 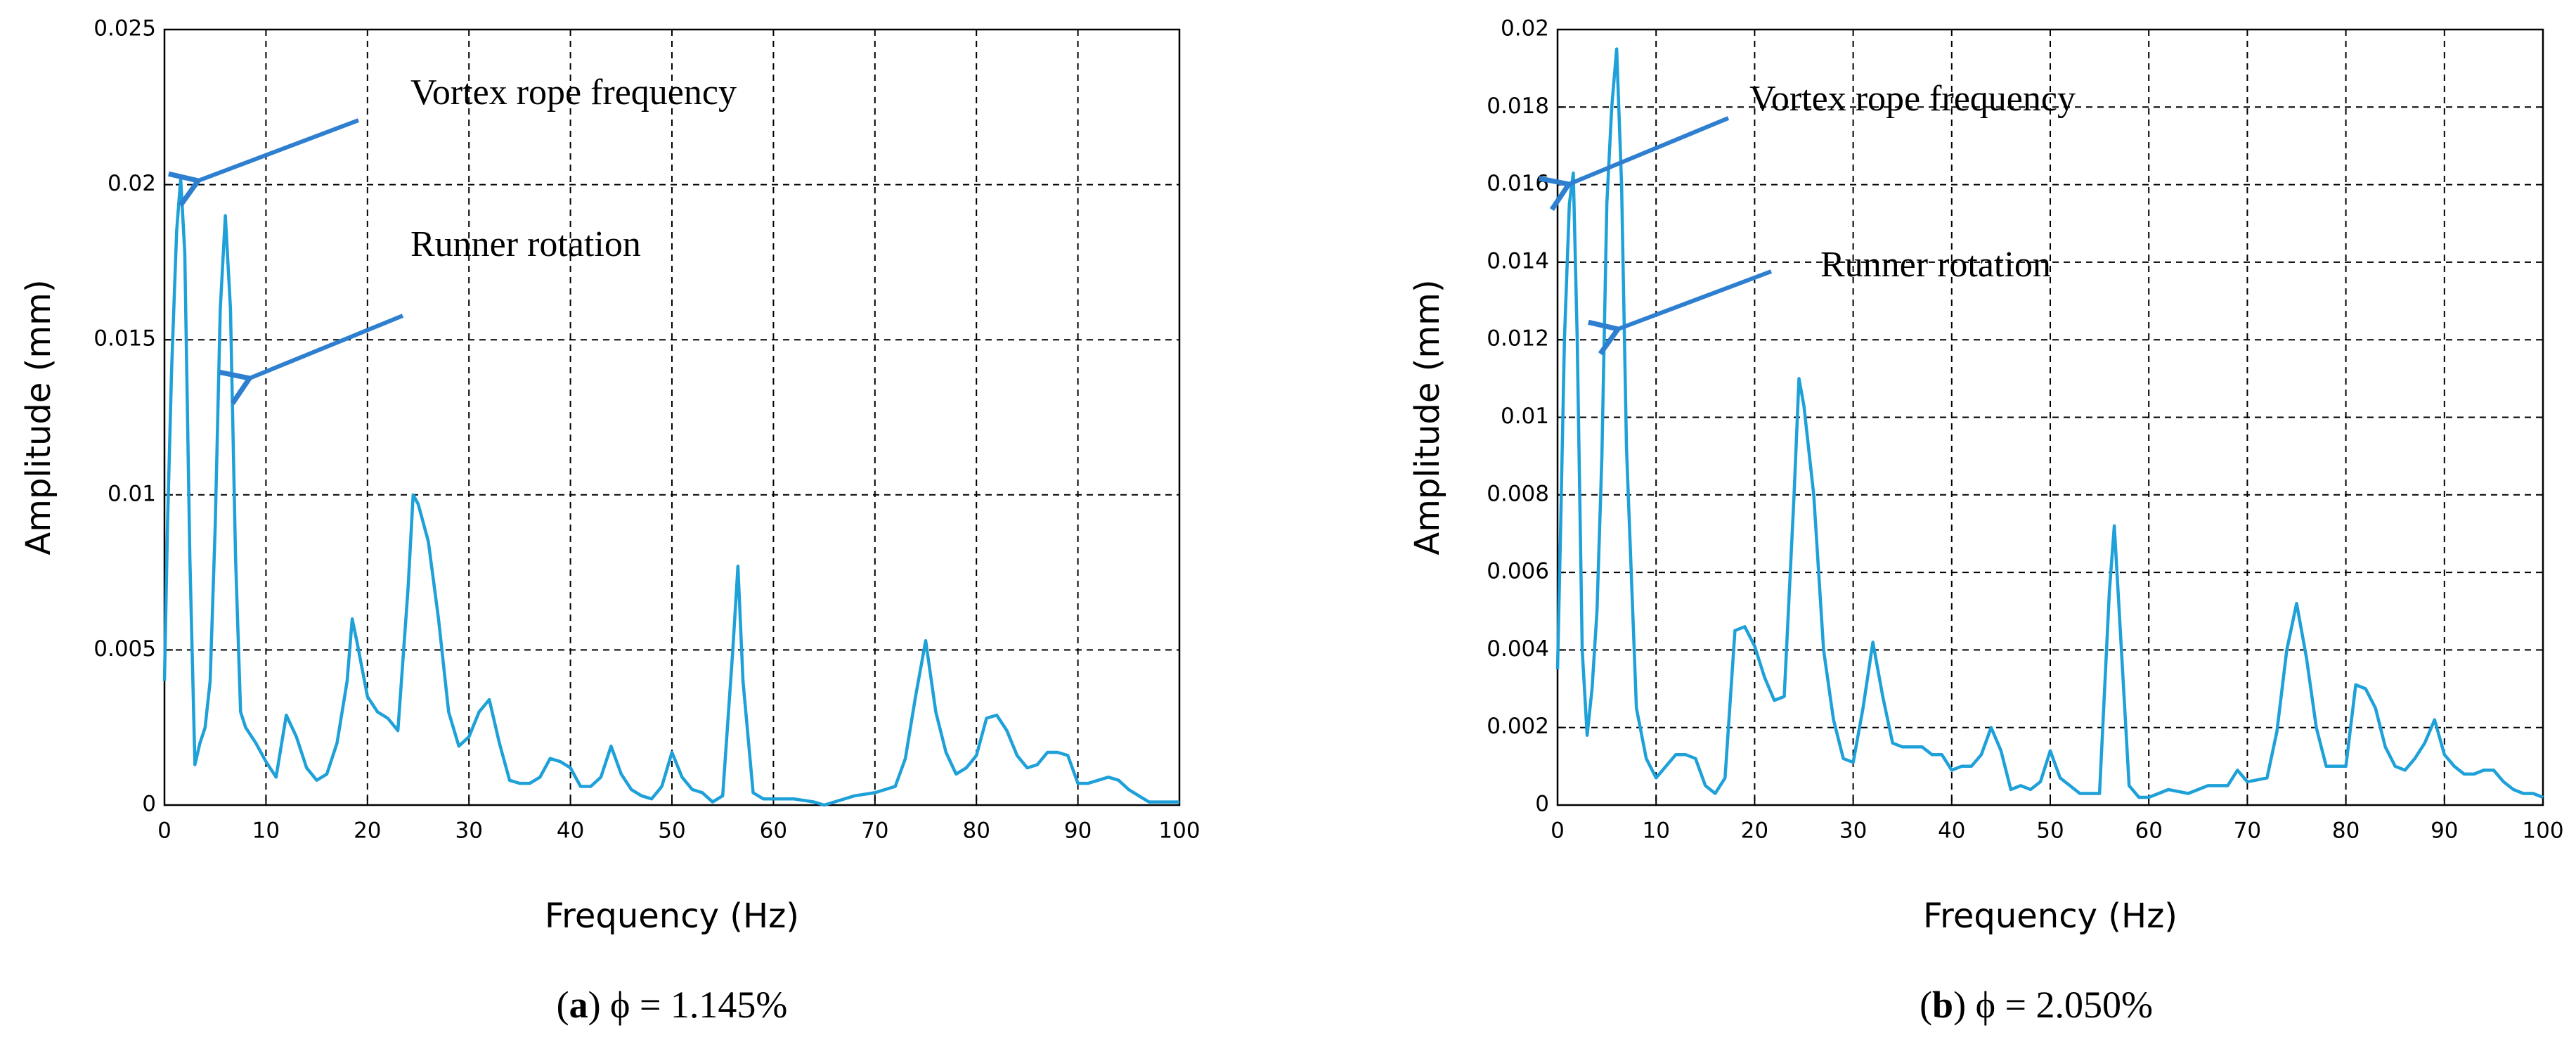 What do you see at coordinates (1518, 261) in the screenshot?
I see `y-tick-label: 0.014` at bounding box center [1518, 261].